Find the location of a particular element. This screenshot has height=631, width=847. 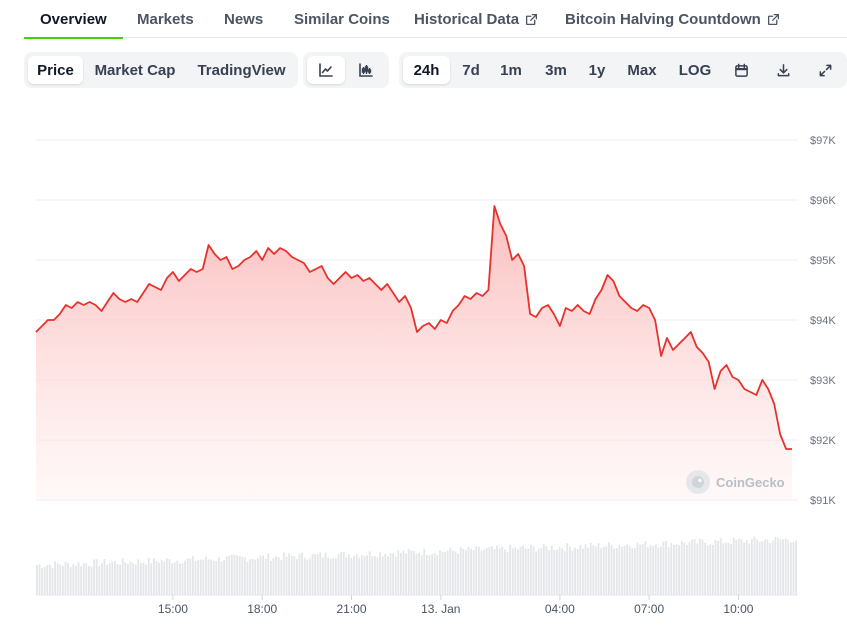

y-tick-label: $95K is located at coordinates (823, 261).